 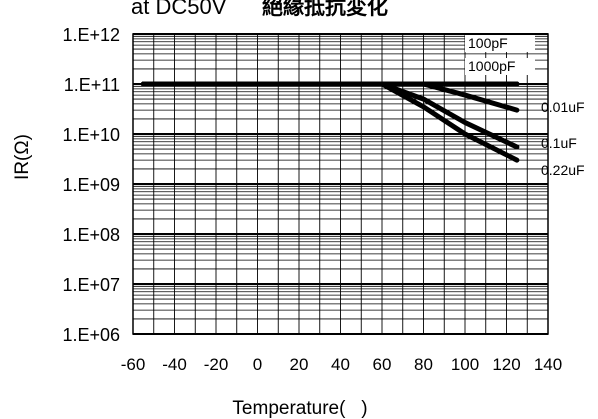 I want to click on y-tick-label: 1.E+07, so click(x=91, y=285).